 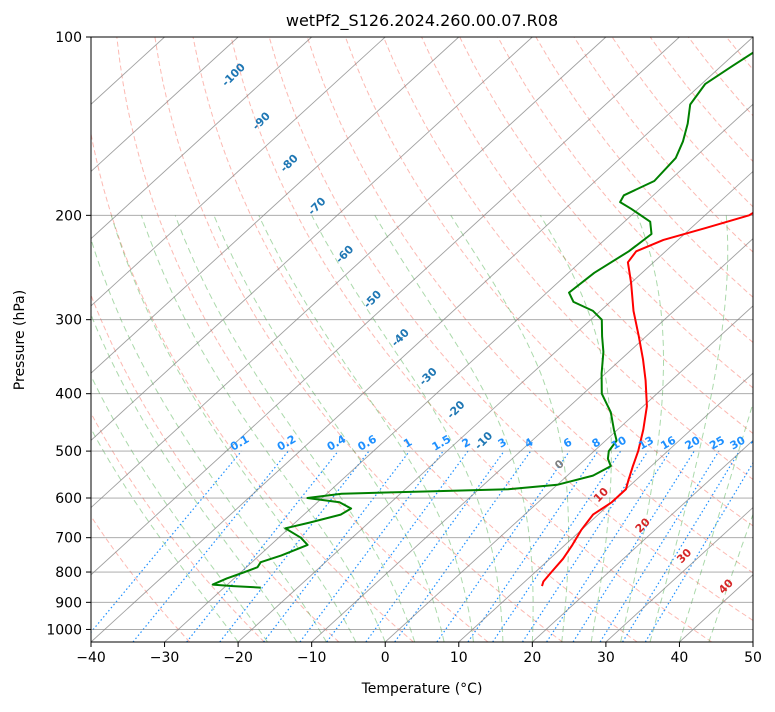 What do you see at coordinates (753, 658) in the screenshot?
I see `x-tick-label: 50` at bounding box center [753, 658].